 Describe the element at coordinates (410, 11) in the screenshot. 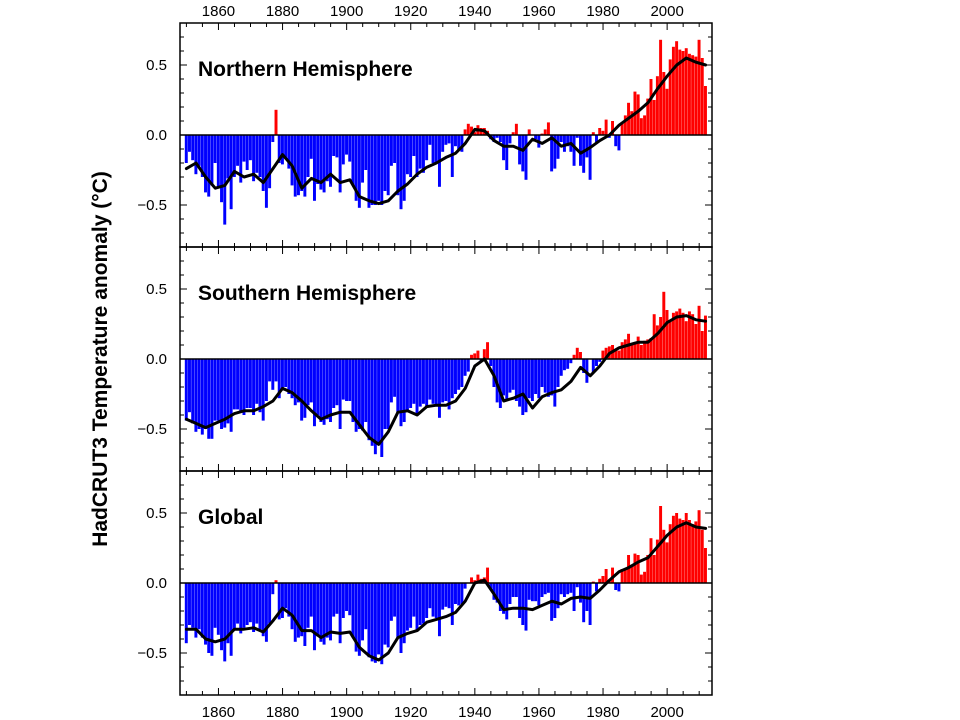

I see `x-tick-label-top: 1920` at that location.